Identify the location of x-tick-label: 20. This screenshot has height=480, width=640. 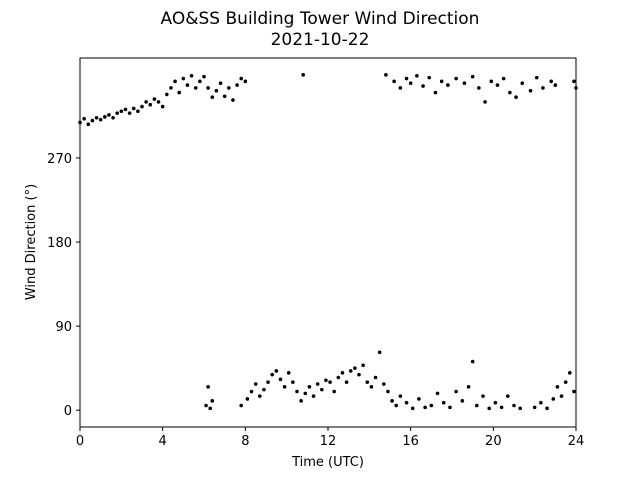
(493, 441).